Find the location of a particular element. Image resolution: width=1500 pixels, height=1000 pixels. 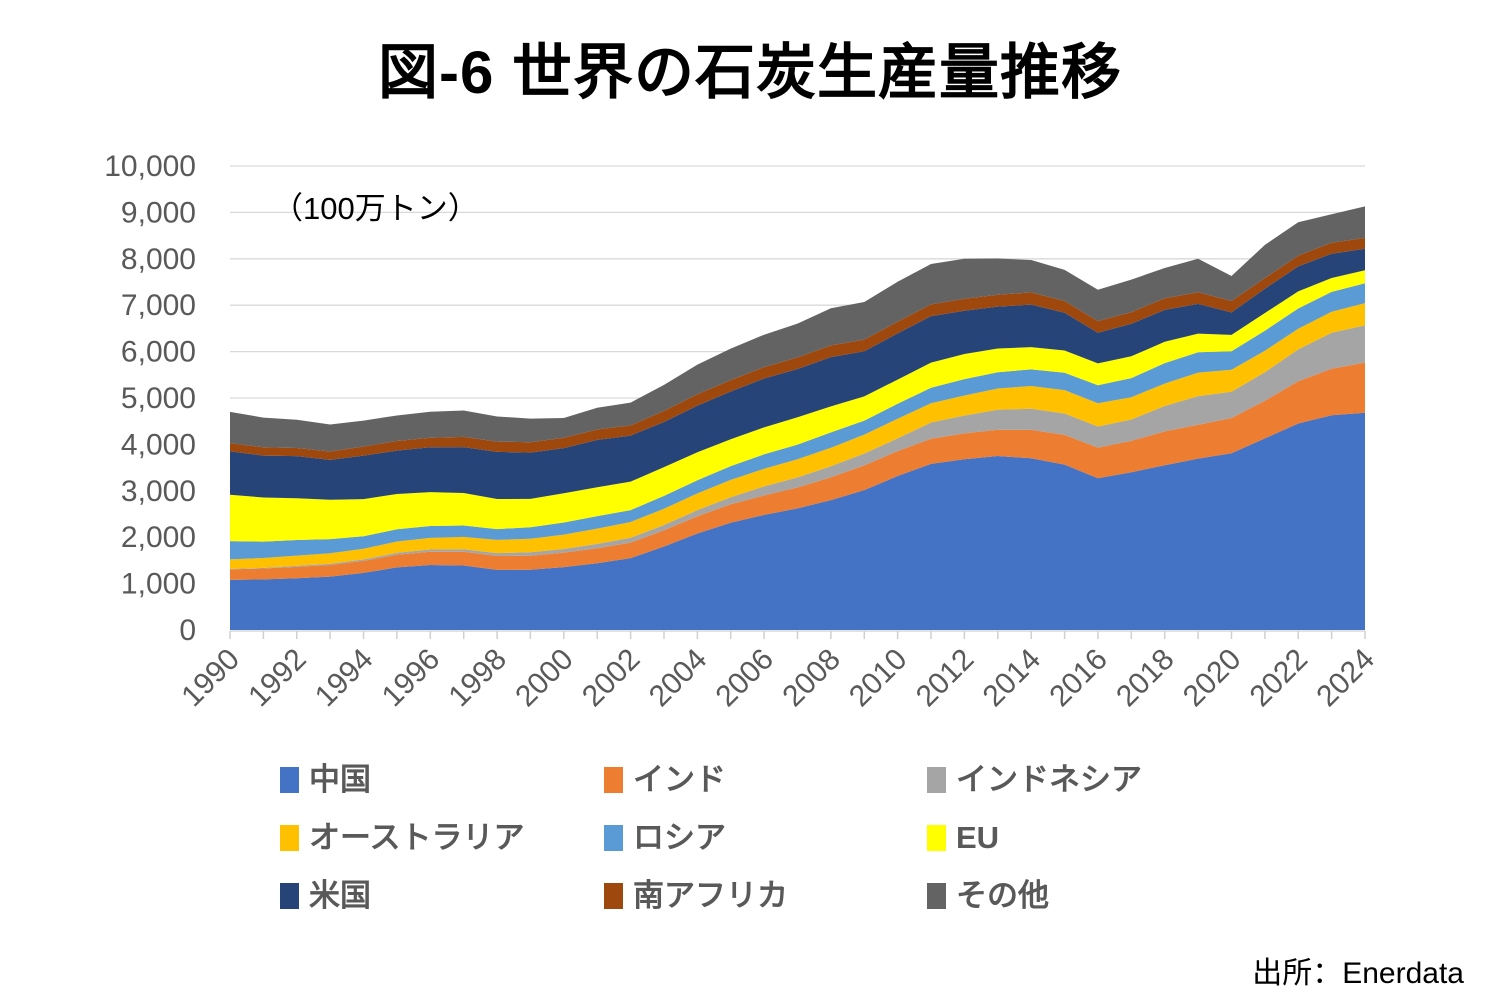

legend-label-china: 中国 is located at coordinates (340, 779).